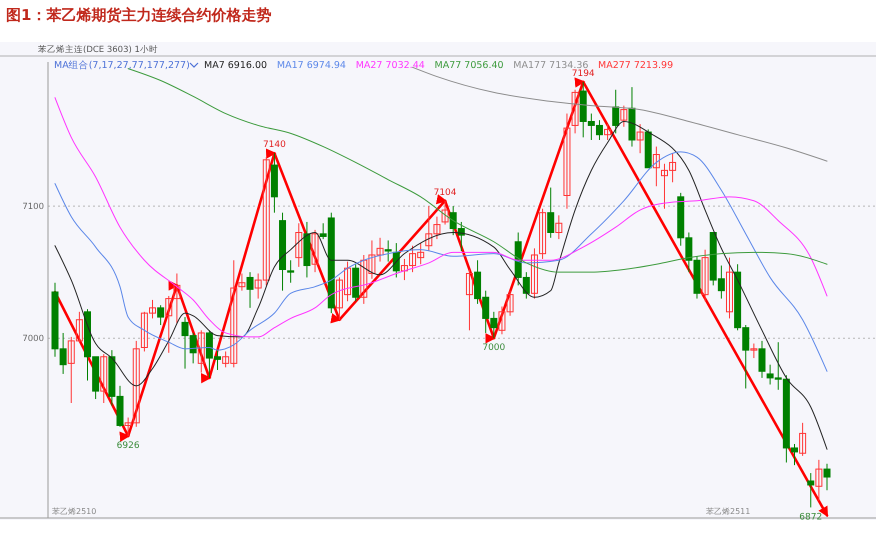 The image size is (876, 553). Describe the element at coordinates (550, 65) in the screenshot. I see `text: MA177 7134.36` at that location.